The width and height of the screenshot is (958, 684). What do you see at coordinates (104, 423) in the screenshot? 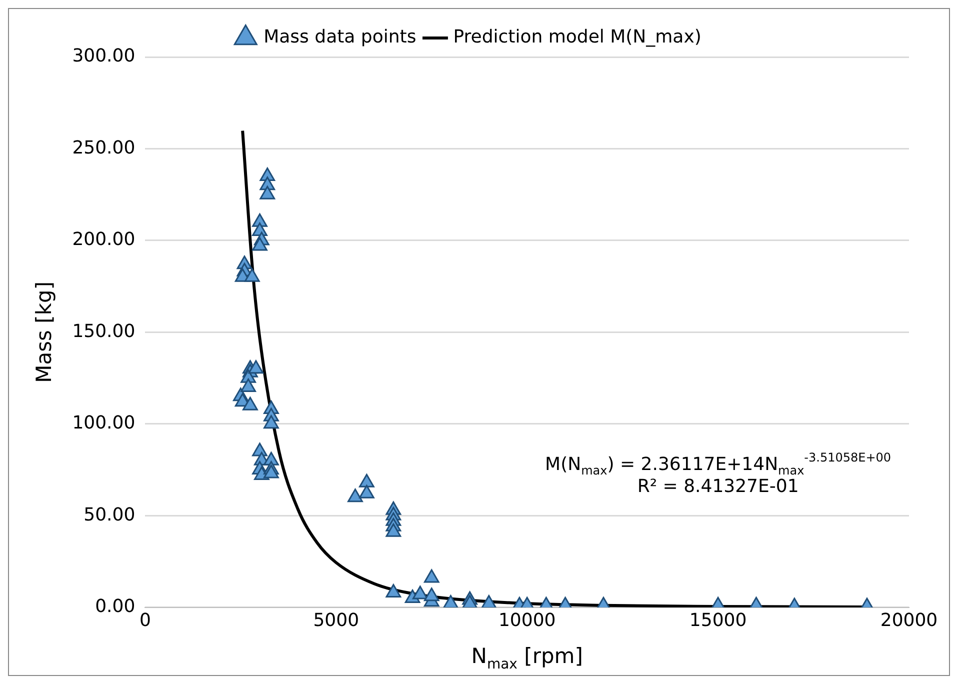
I see `y-tick-label: 100.00` at bounding box center [104, 423].